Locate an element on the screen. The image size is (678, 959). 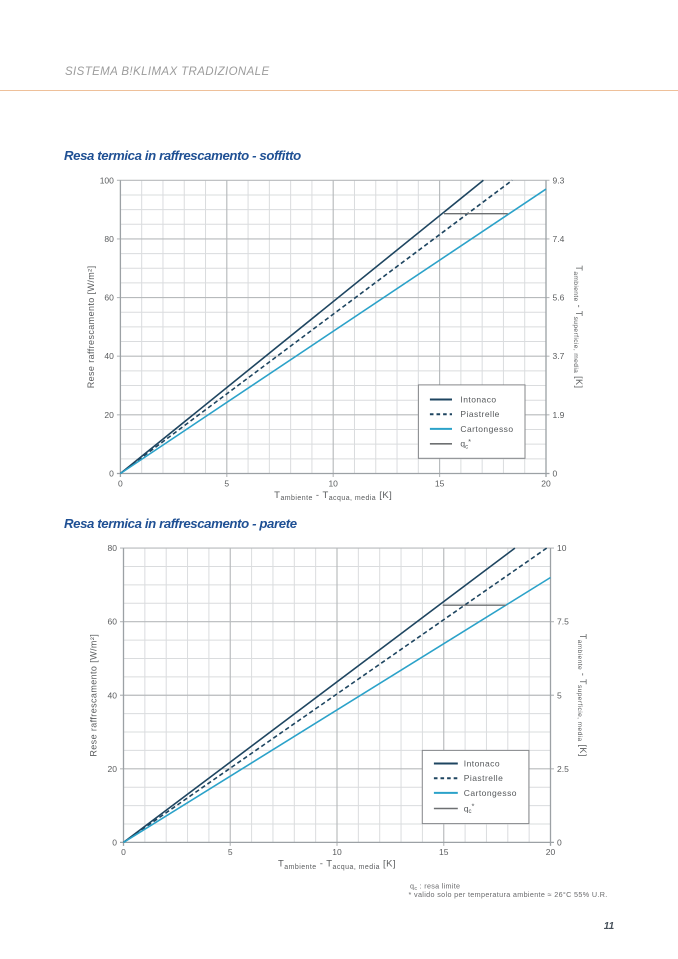
svg-text: 5.6 is located at coordinates (559, 298).